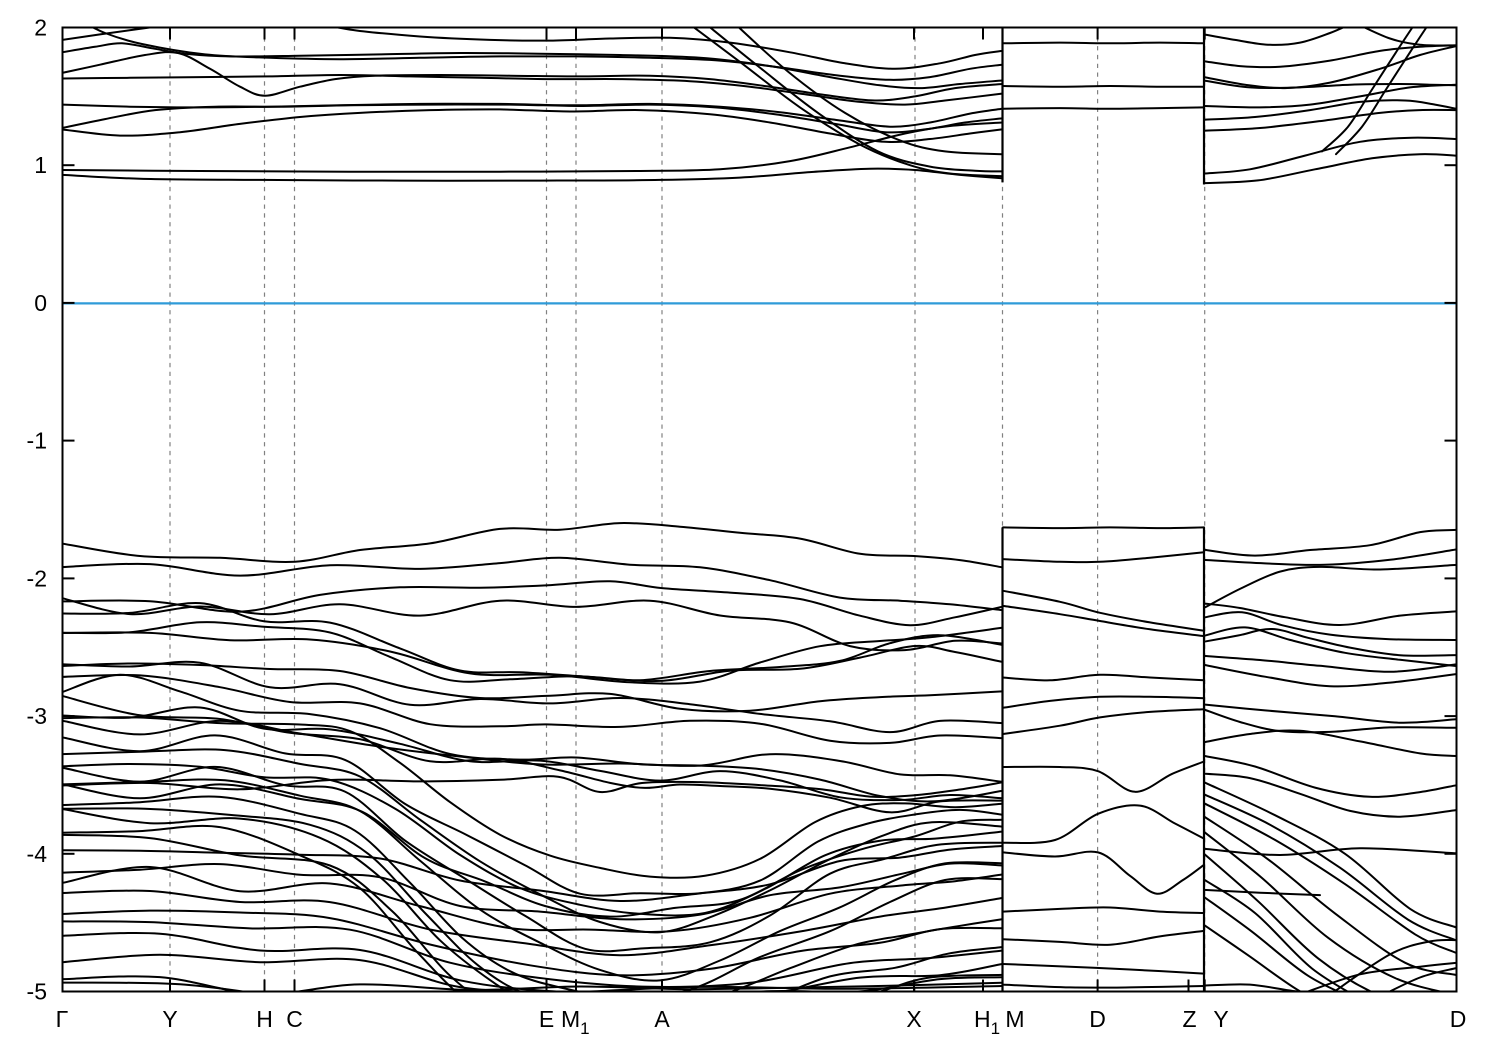 The width and height of the screenshot is (1500, 1055). Describe the element at coordinates (37, 578) in the screenshot. I see `svg-text: -2` at that location.